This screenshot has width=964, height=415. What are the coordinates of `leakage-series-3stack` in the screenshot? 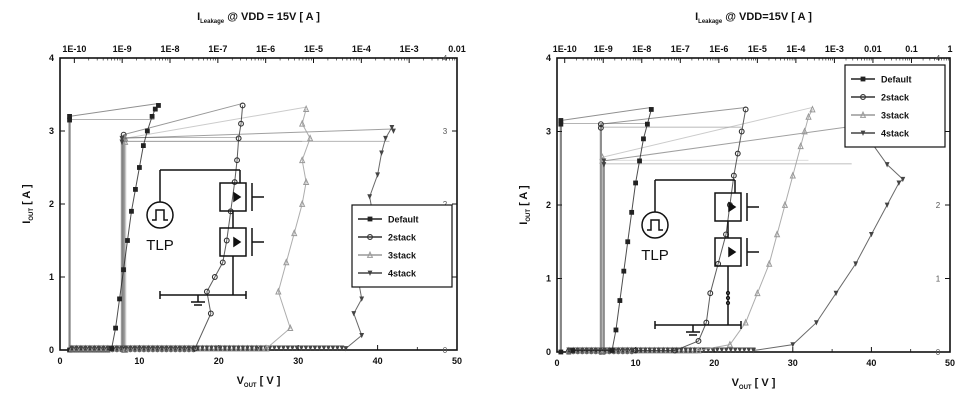 It's located at (706, 230).